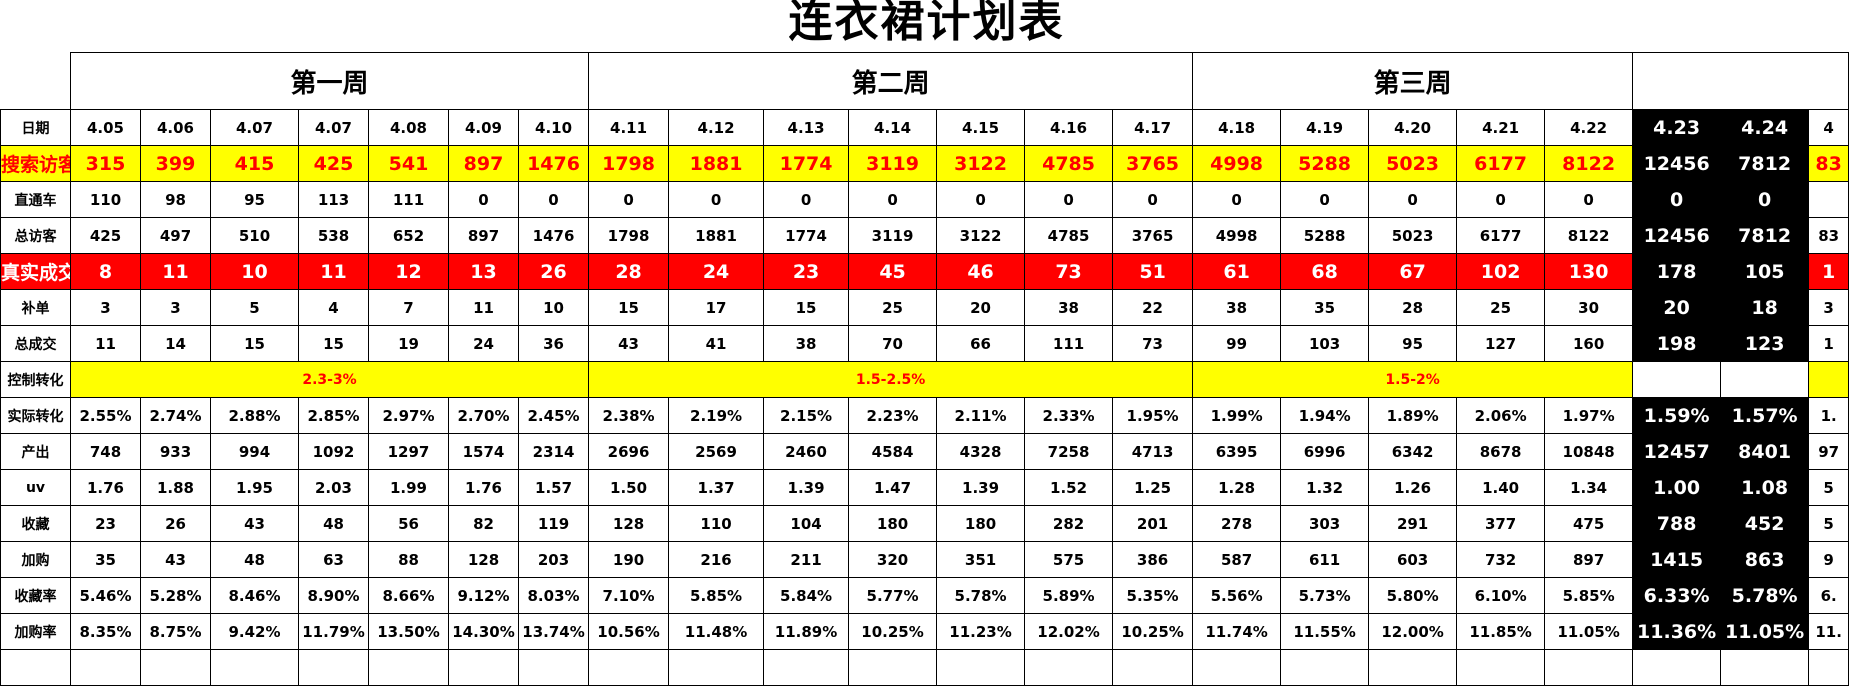  Describe the element at coordinates (893, 307) in the screenshot. I see `value-cell: 25` at that location.